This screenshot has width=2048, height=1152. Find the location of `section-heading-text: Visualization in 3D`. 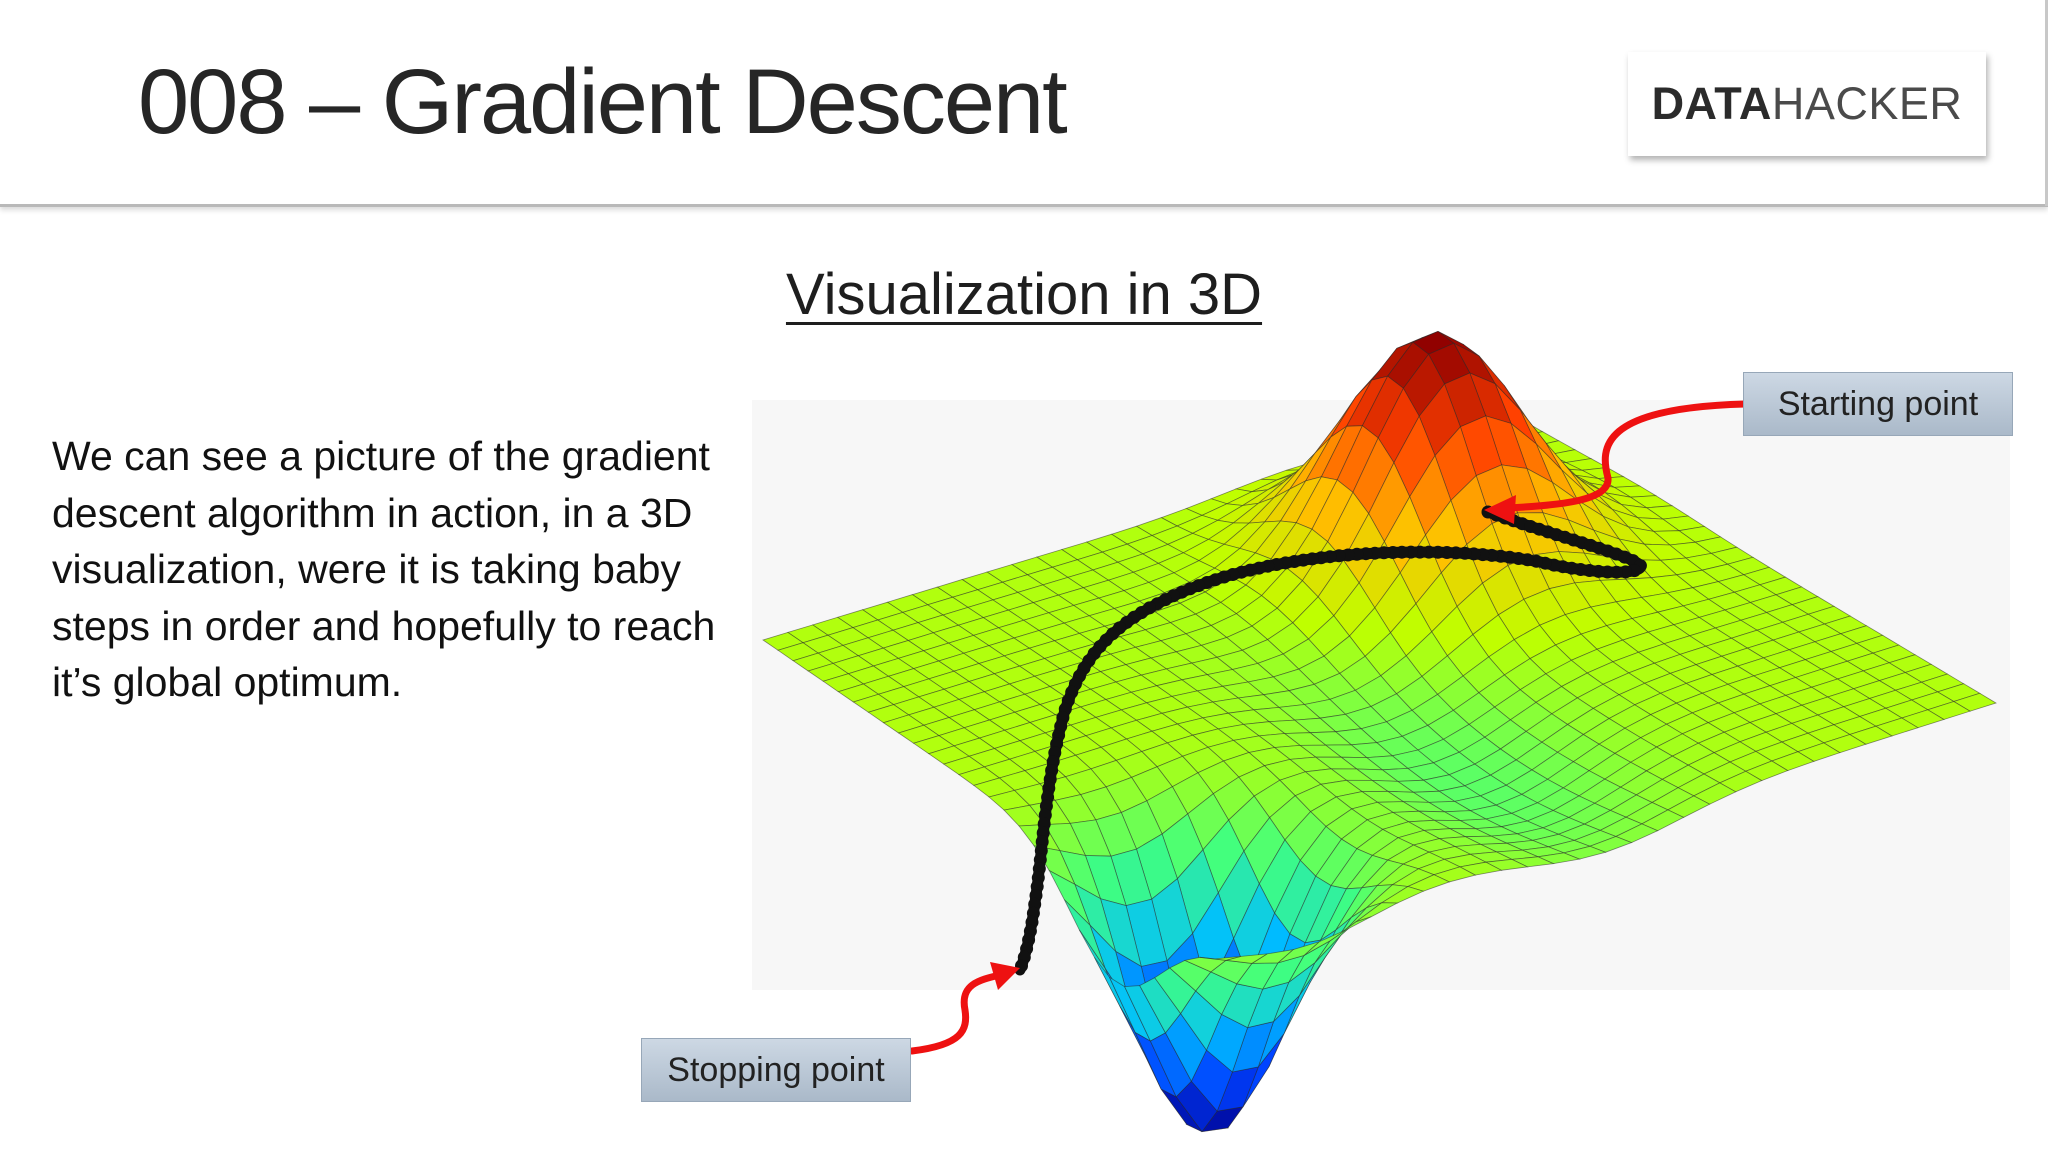

section-heading-text: Visualization in 3D is located at coordinates (1024, 294).